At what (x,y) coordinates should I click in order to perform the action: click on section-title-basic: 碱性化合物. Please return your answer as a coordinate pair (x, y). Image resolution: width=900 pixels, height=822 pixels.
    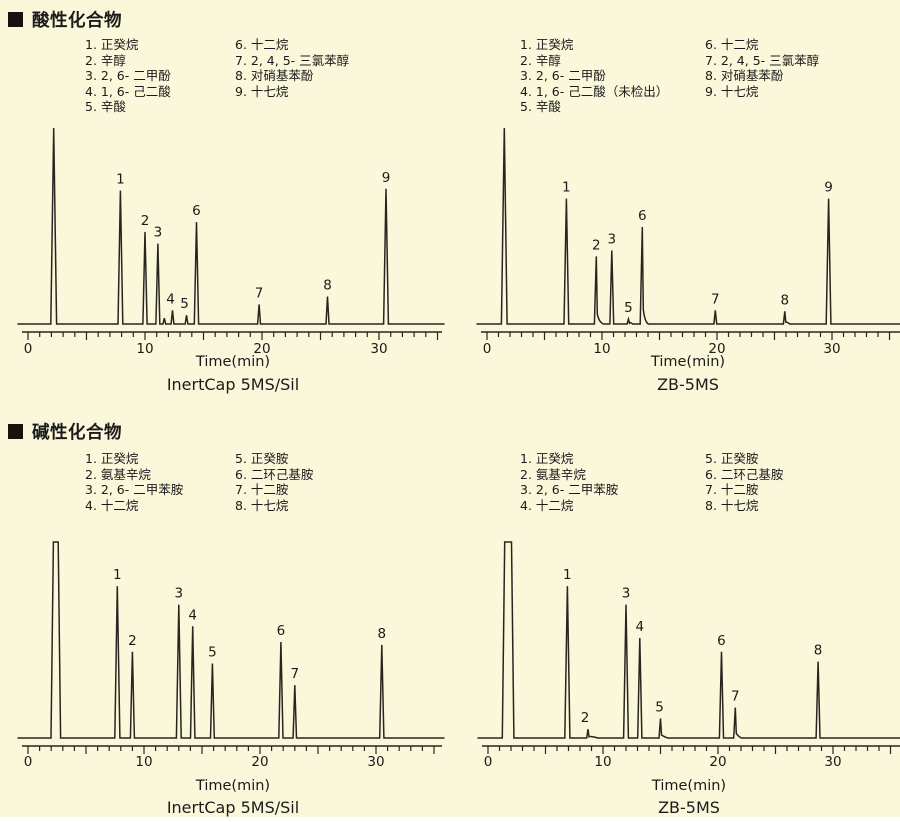
    Looking at the image, I should click on (77, 433).